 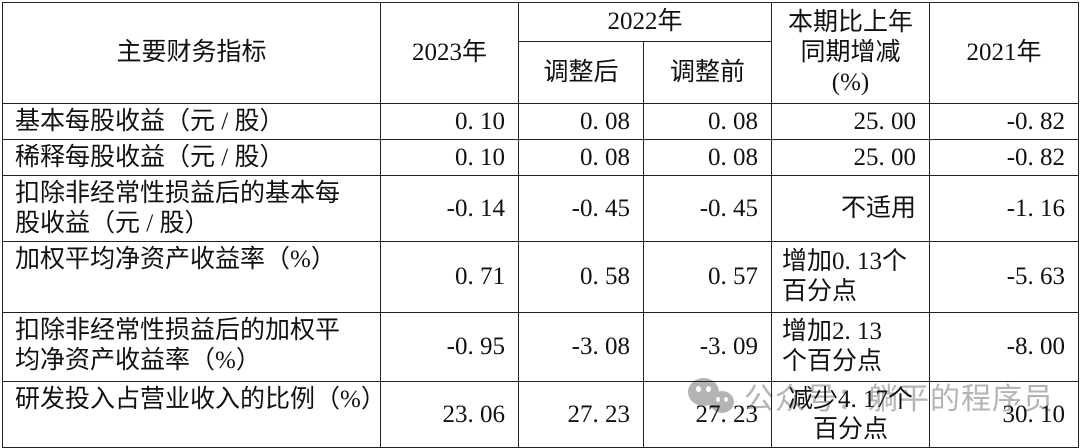 I want to click on header-row-sub: 调整后 调整前, so click(x=541, y=72).